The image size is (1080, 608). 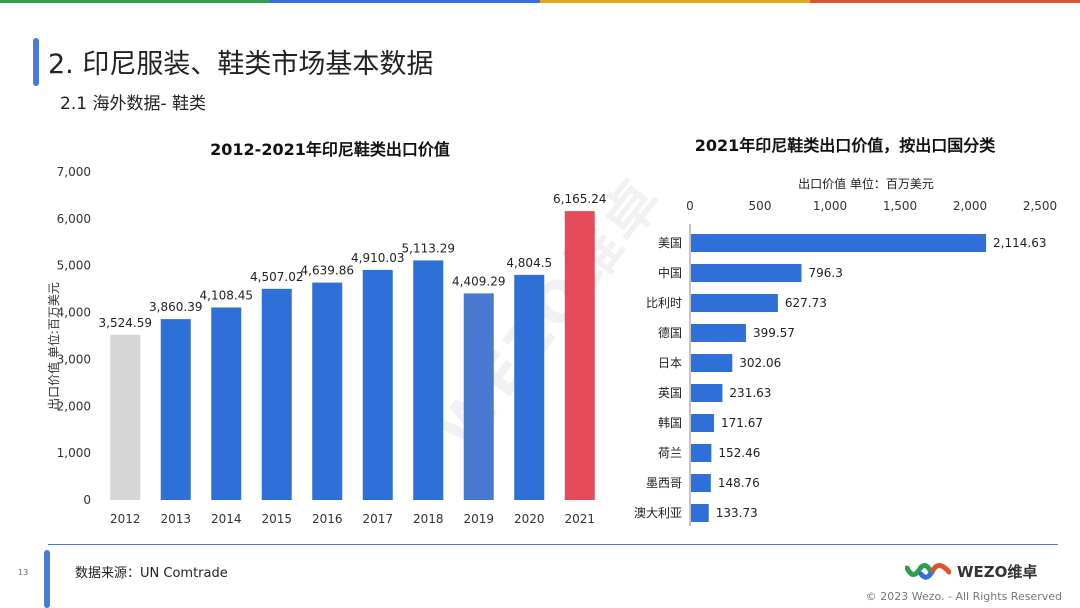 What do you see at coordinates (945, 1) in the screenshot?
I see `topbar-orange` at bounding box center [945, 1].